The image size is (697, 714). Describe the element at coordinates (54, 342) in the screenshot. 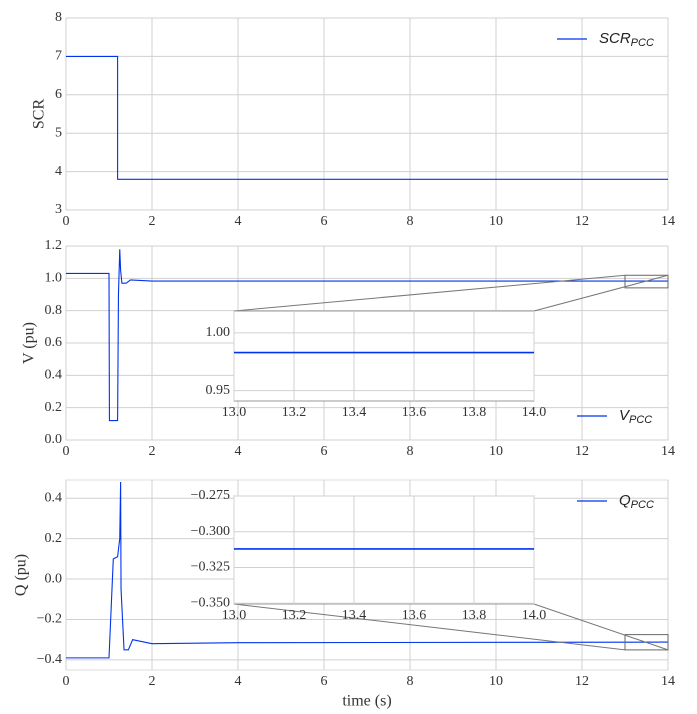

I see `y-tick-label: 0.6` at that location.